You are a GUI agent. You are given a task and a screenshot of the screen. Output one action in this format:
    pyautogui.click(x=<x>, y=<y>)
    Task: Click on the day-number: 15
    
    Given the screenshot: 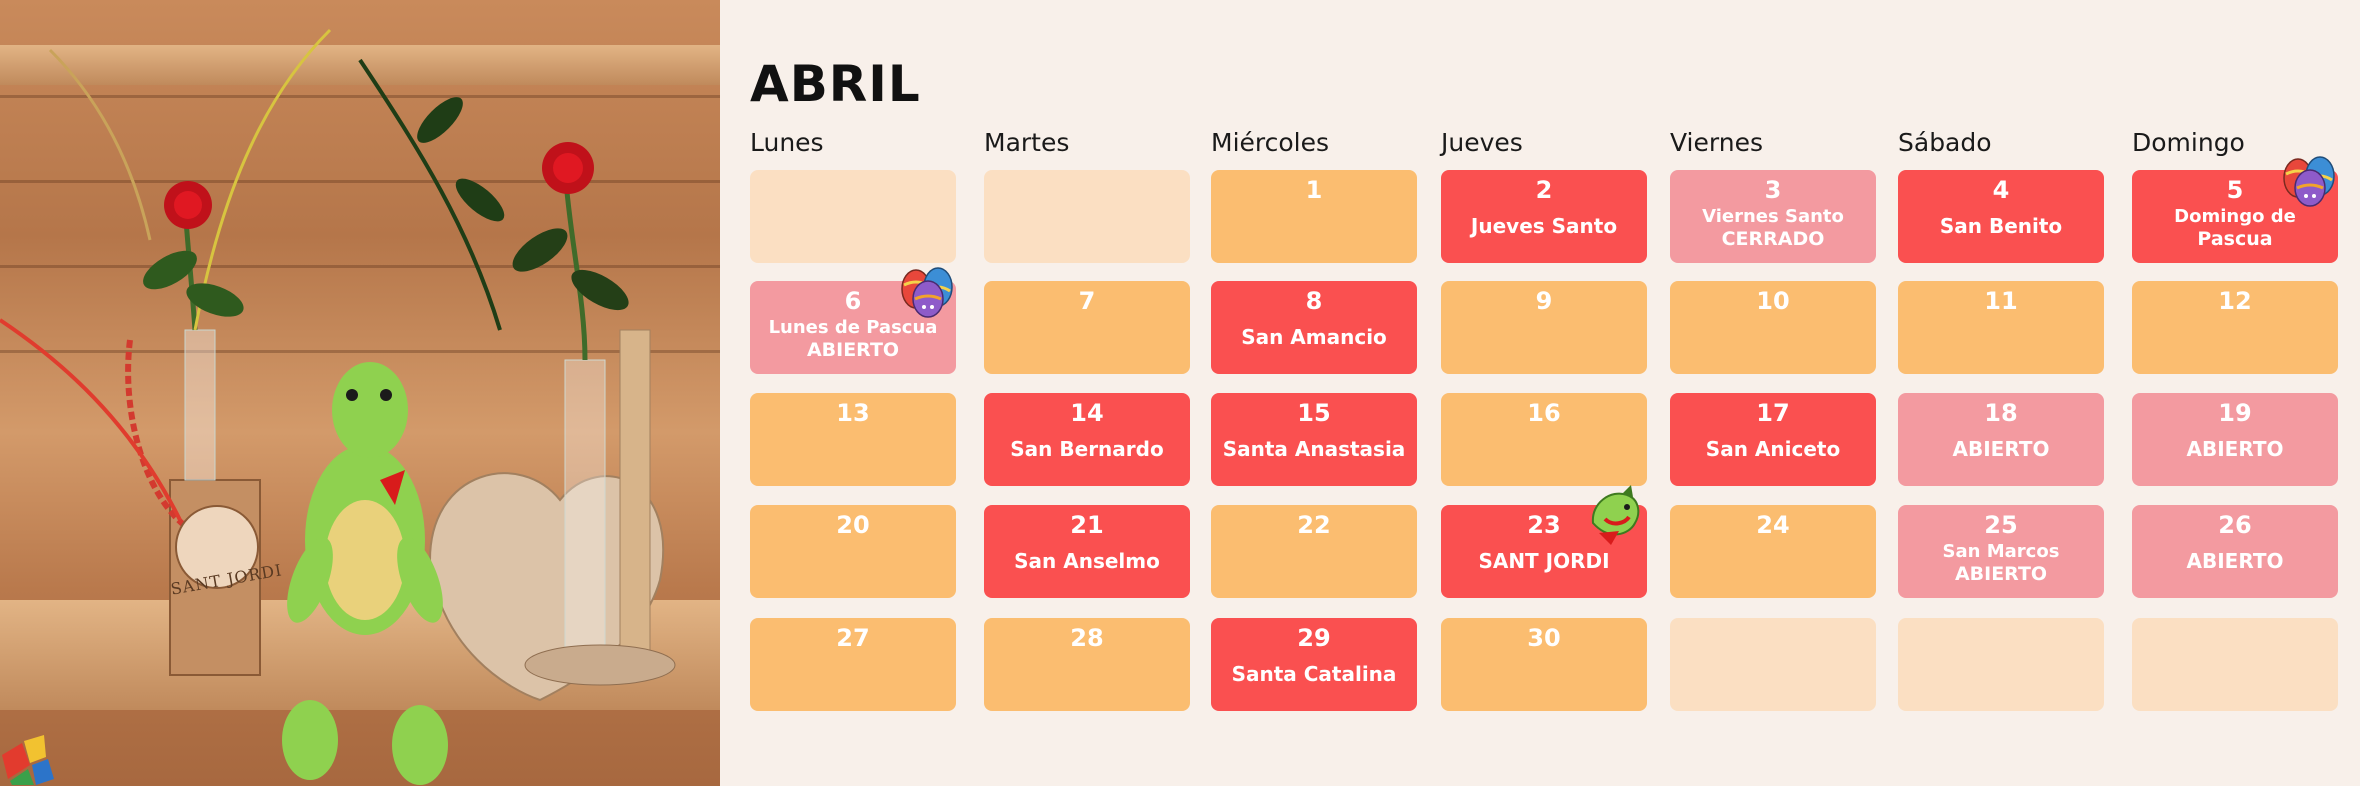 What is the action you would take?
    pyautogui.click(x=1314, y=413)
    